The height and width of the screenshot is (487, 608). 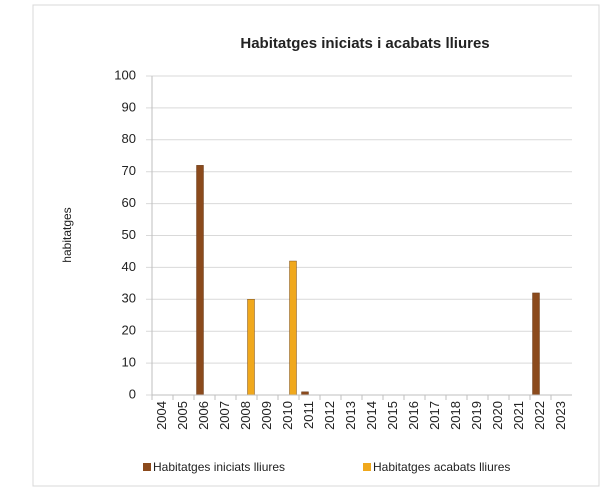 I want to click on x-tick-label: 2009, so click(x=266, y=415).